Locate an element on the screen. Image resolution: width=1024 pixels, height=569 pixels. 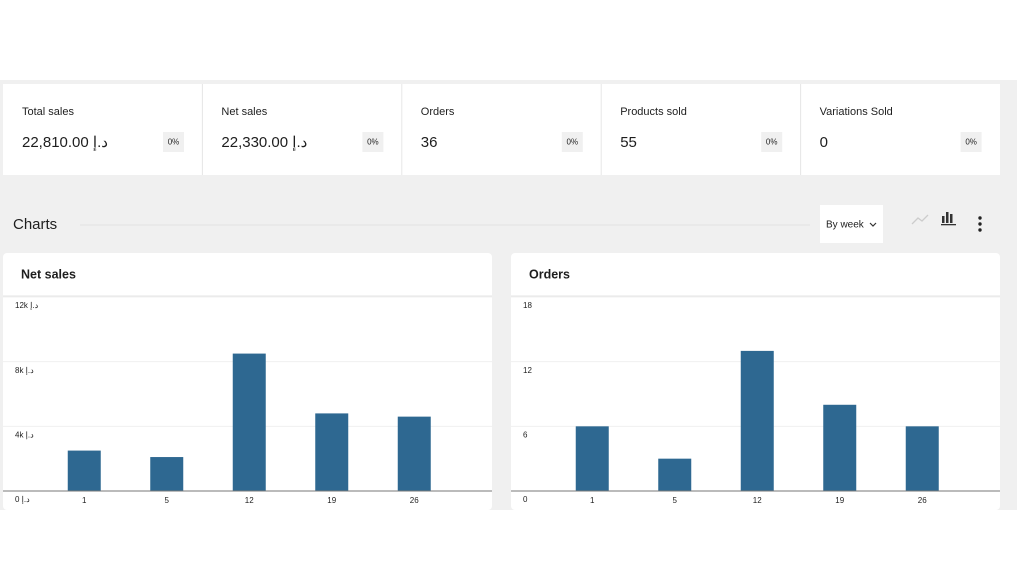
chevron is located at coordinates (873, 224).